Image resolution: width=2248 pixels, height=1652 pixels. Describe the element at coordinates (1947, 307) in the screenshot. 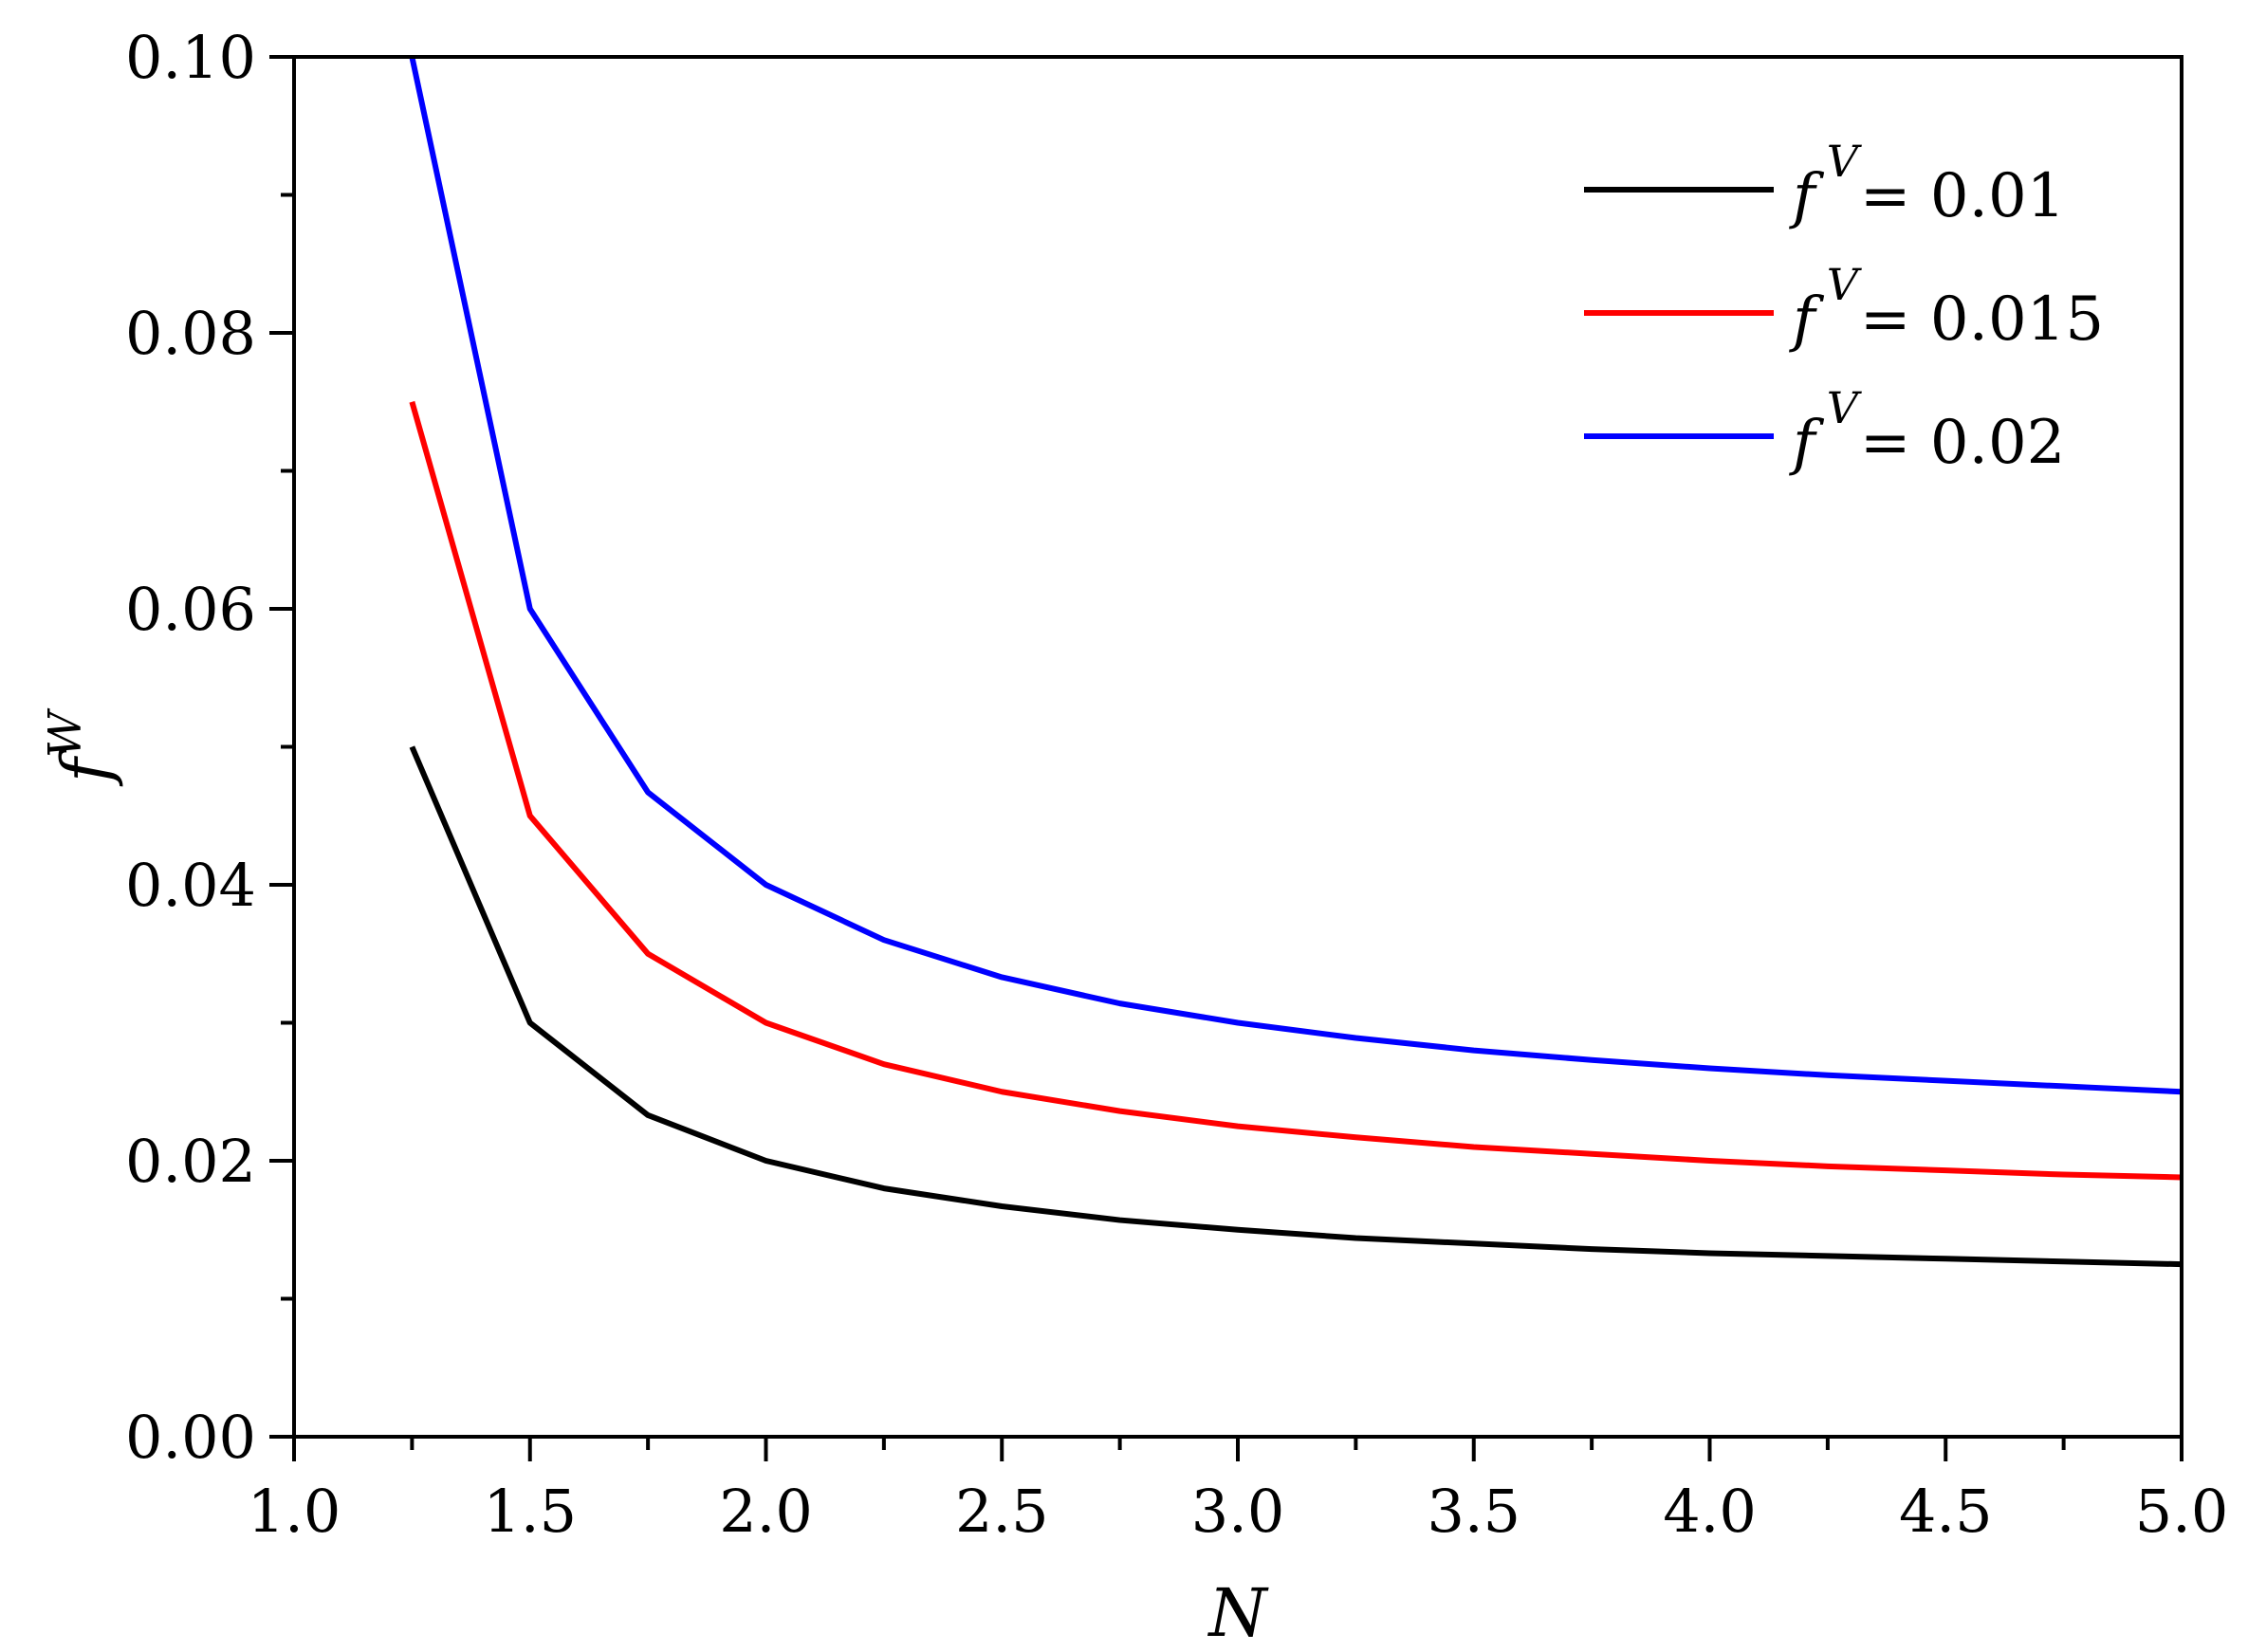

I see `legend-label: f V= 0.015` at that location.